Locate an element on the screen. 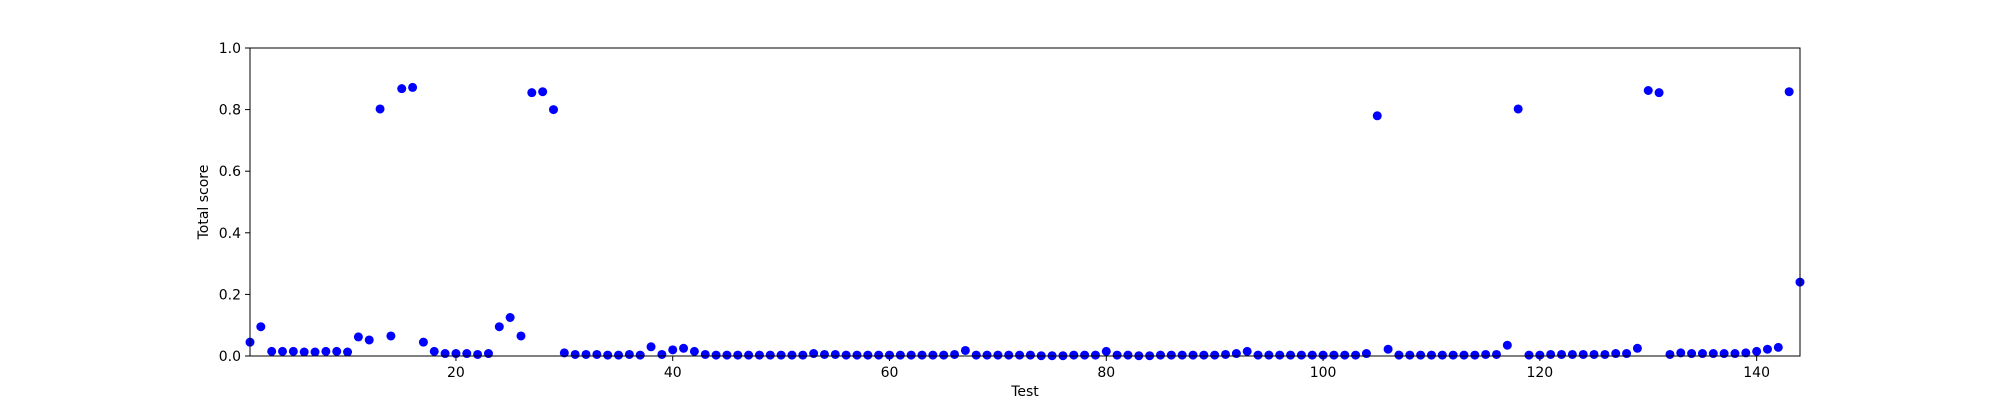 This screenshot has height=400, width=2000. y-tick-label: 1.0 is located at coordinates (230, 49).